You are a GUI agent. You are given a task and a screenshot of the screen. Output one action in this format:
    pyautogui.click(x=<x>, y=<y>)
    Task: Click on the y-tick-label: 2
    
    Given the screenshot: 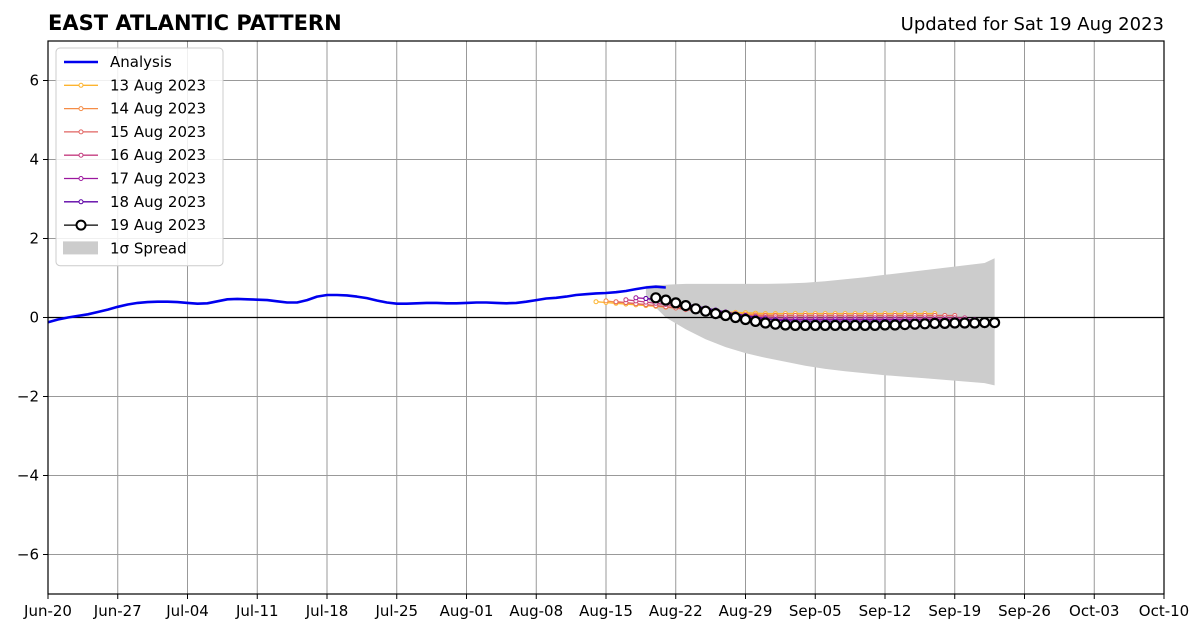 What is the action you would take?
    pyautogui.click(x=34, y=239)
    